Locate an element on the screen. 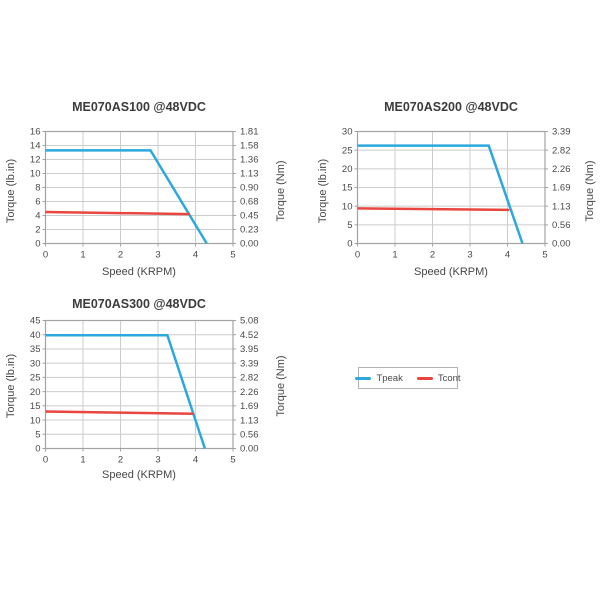 The width and height of the screenshot is (600, 600). legend-label-tcont: Tcont is located at coordinates (449, 378).